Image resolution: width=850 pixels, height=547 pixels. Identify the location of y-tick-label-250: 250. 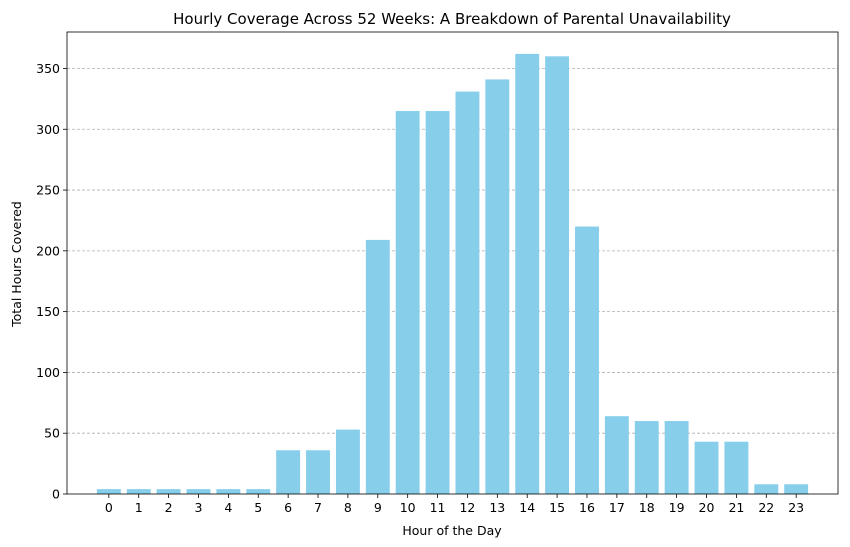
(48, 190).